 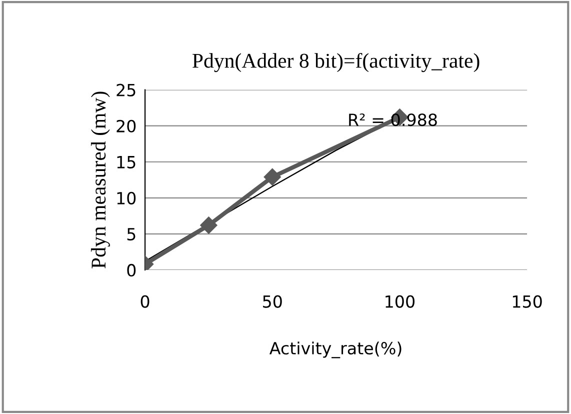 I want to click on x-tick-label: 100, so click(x=400, y=301).